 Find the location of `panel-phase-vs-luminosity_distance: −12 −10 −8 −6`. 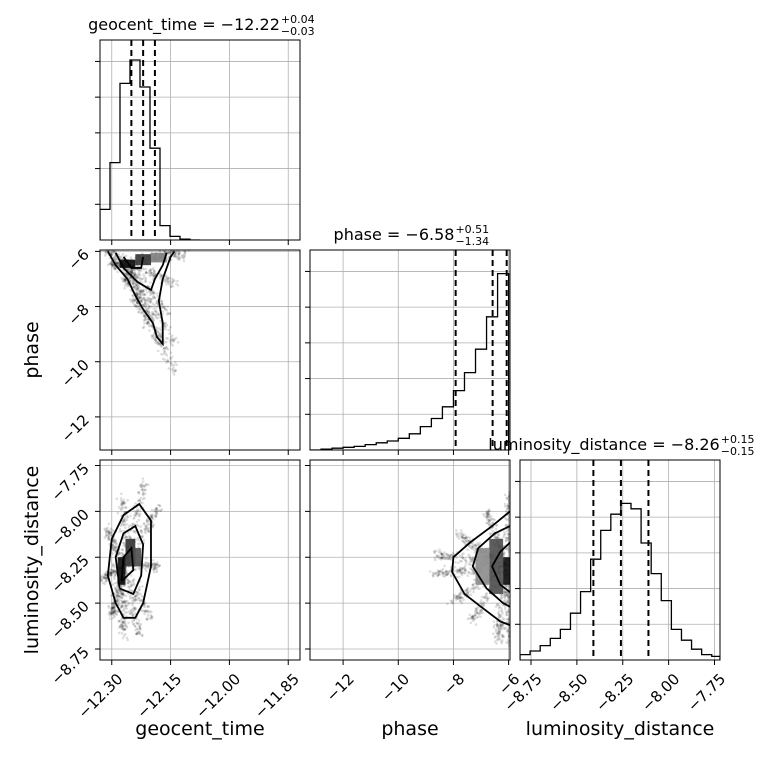

panel-phase-vs-luminosity_distance: −12 −10 −8 −6 is located at coordinates (414, 582).